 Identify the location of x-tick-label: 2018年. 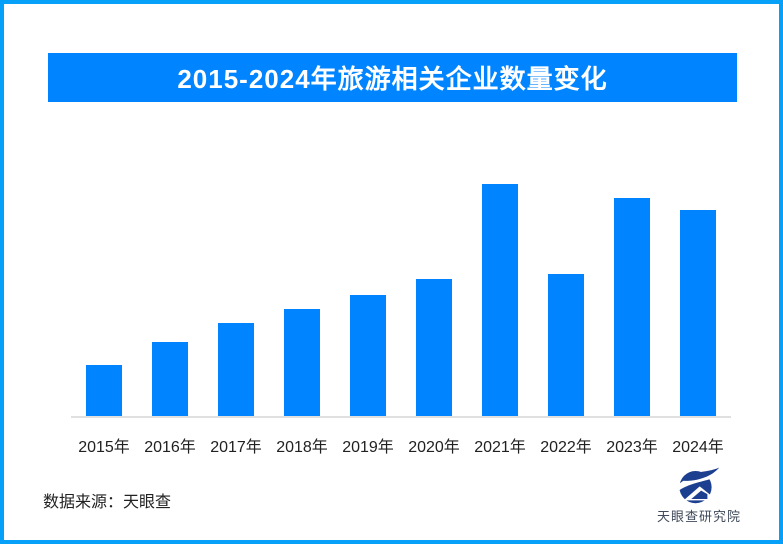
(302, 447).